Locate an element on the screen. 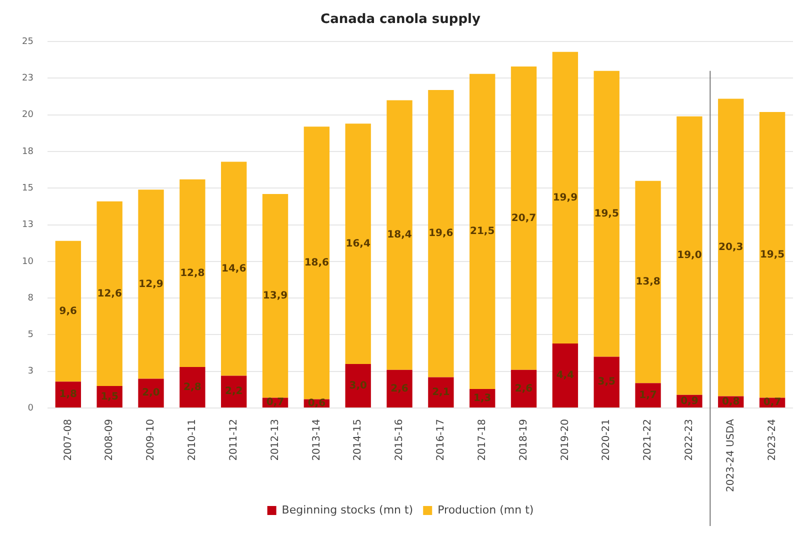 The height and width of the screenshot is (534, 811). data-label: 0,8 is located at coordinates (731, 402).